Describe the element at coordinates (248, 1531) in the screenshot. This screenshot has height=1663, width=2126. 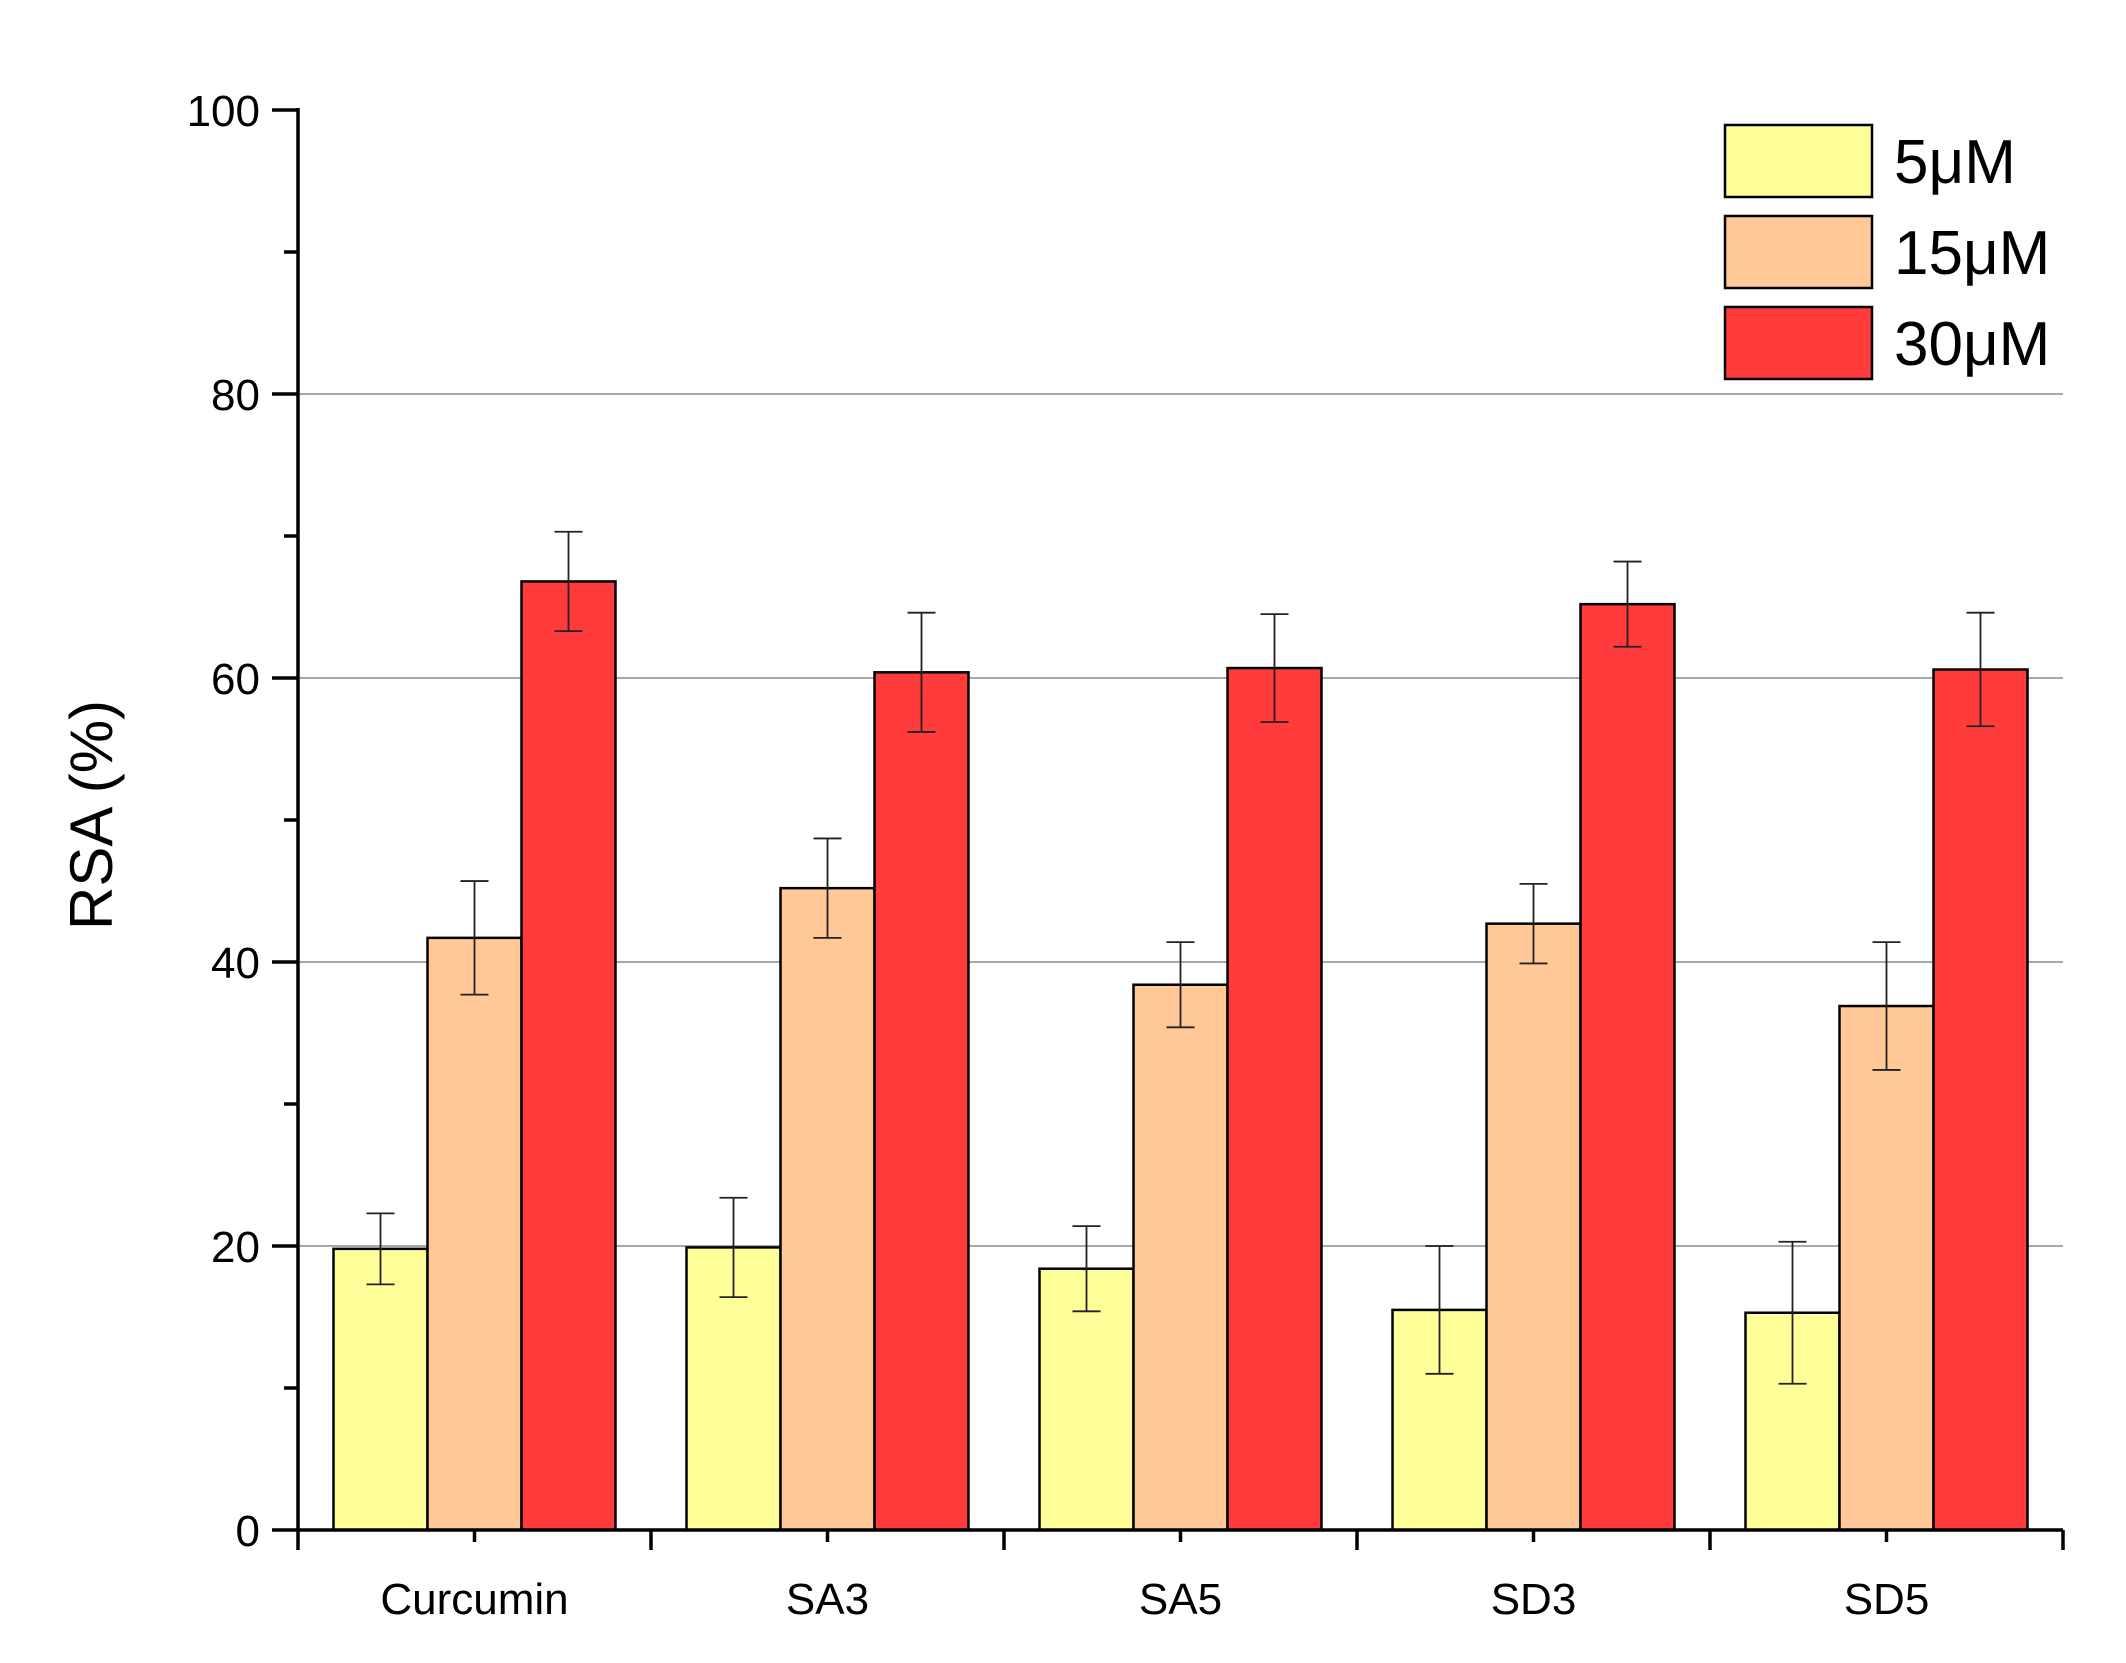
I see `y-tick-label: 0` at that location.